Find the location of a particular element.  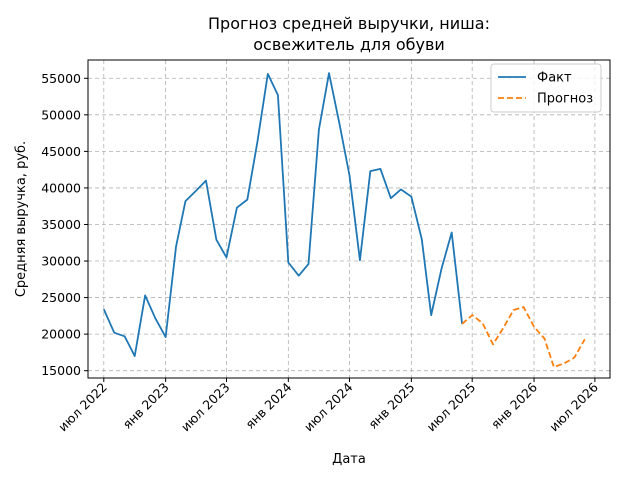

y-tick-label: 50000 is located at coordinates (61, 114).